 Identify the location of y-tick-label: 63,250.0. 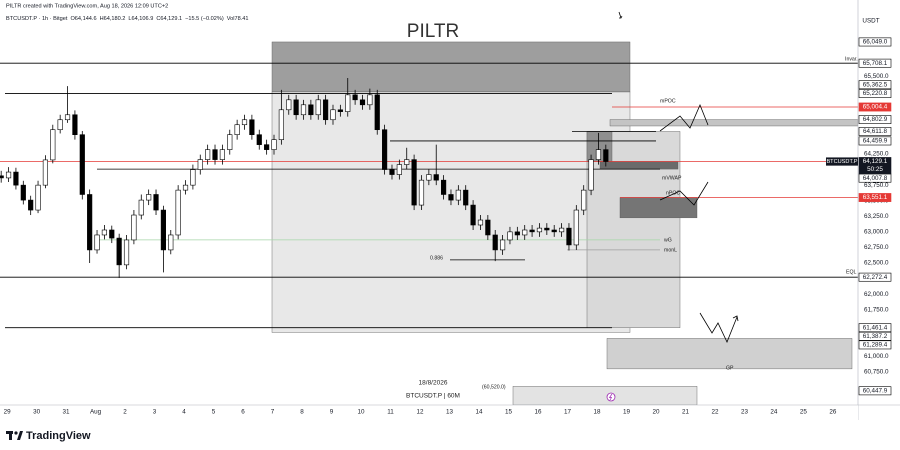
(876, 216).